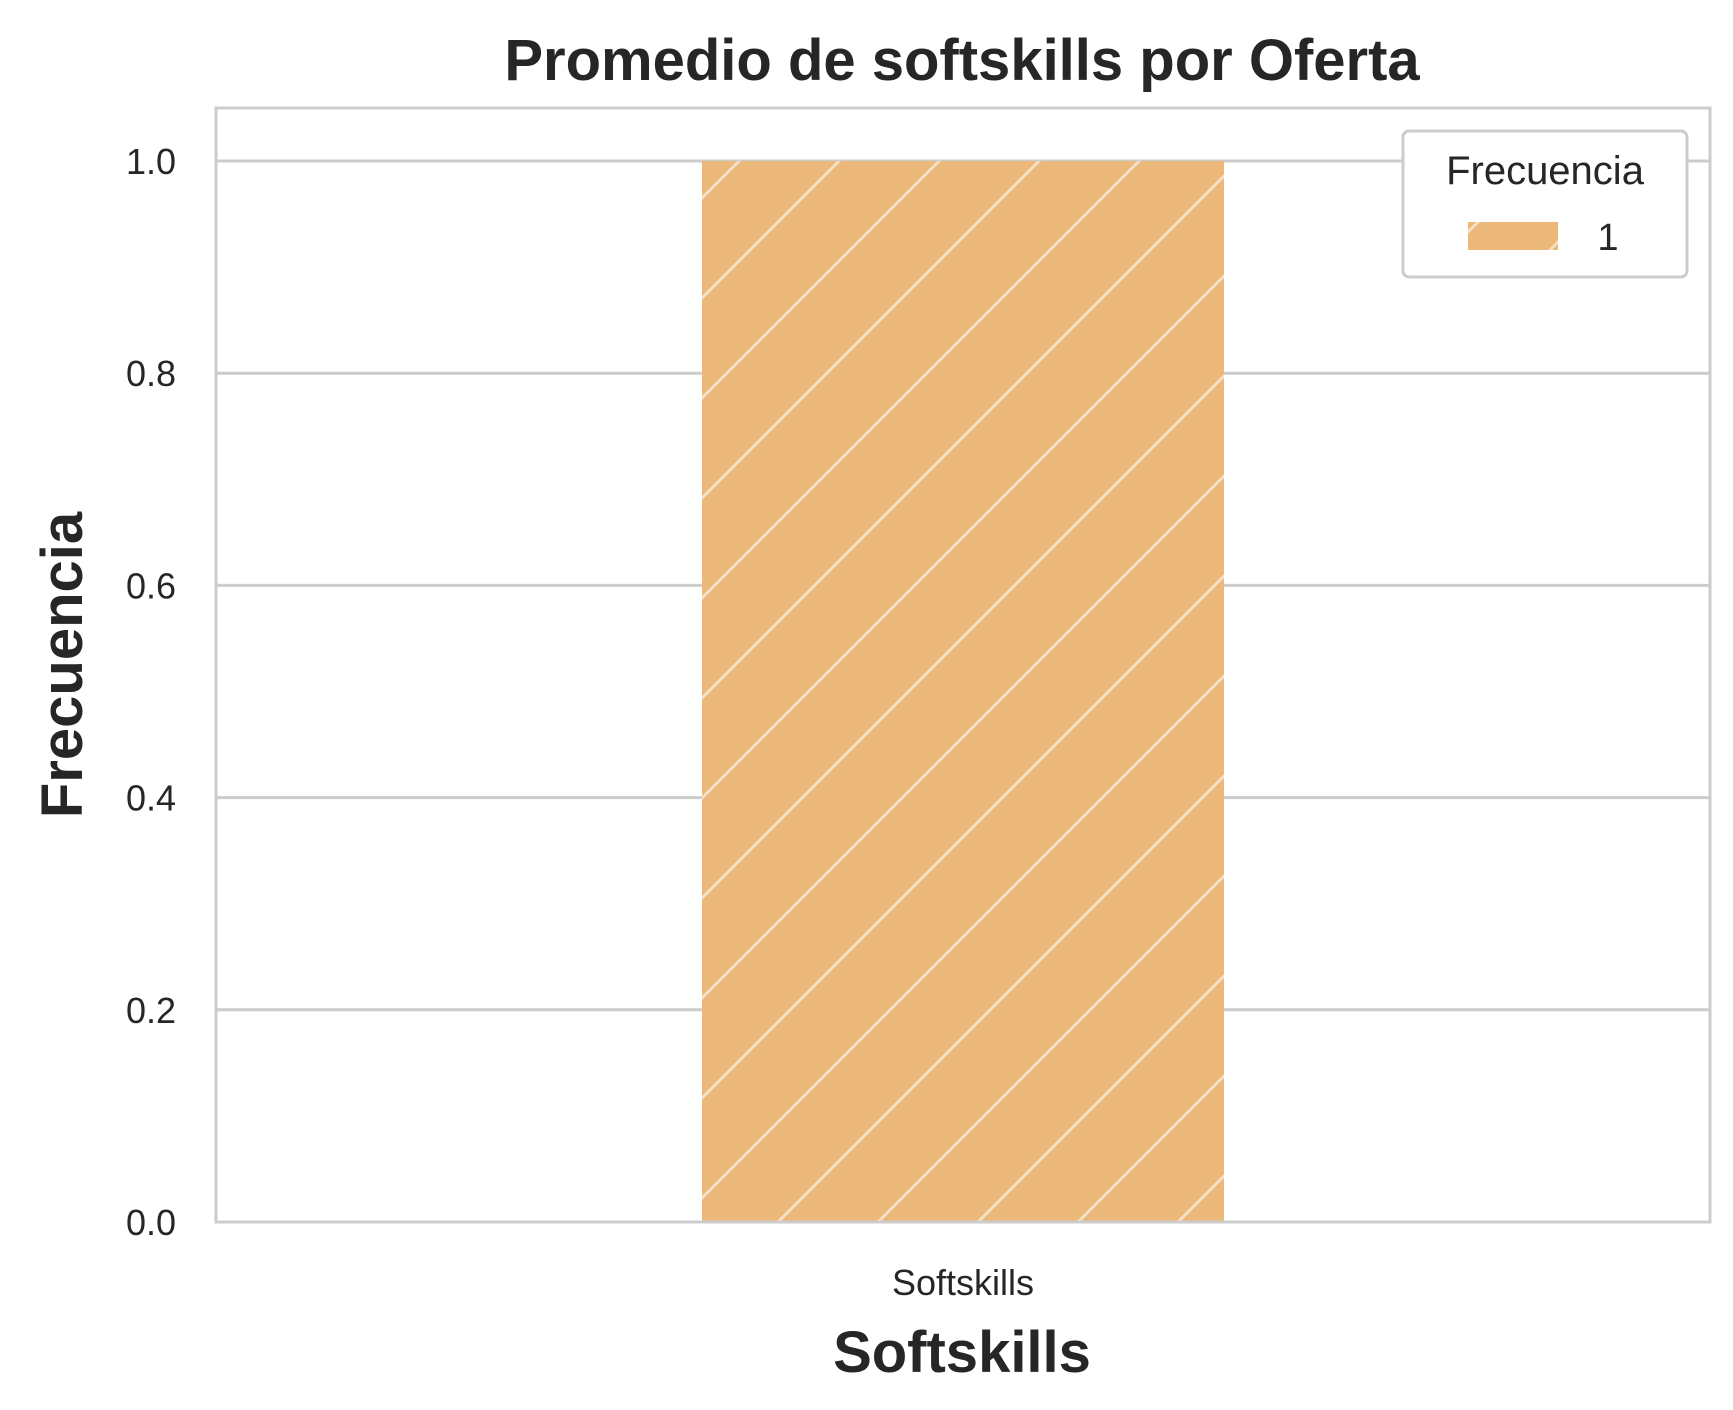 Image resolution: width=1733 pixels, height=1410 pixels. Describe the element at coordinates (151, 1010) in the screenshot. I see `y-tick-label: 0.2` at that location.